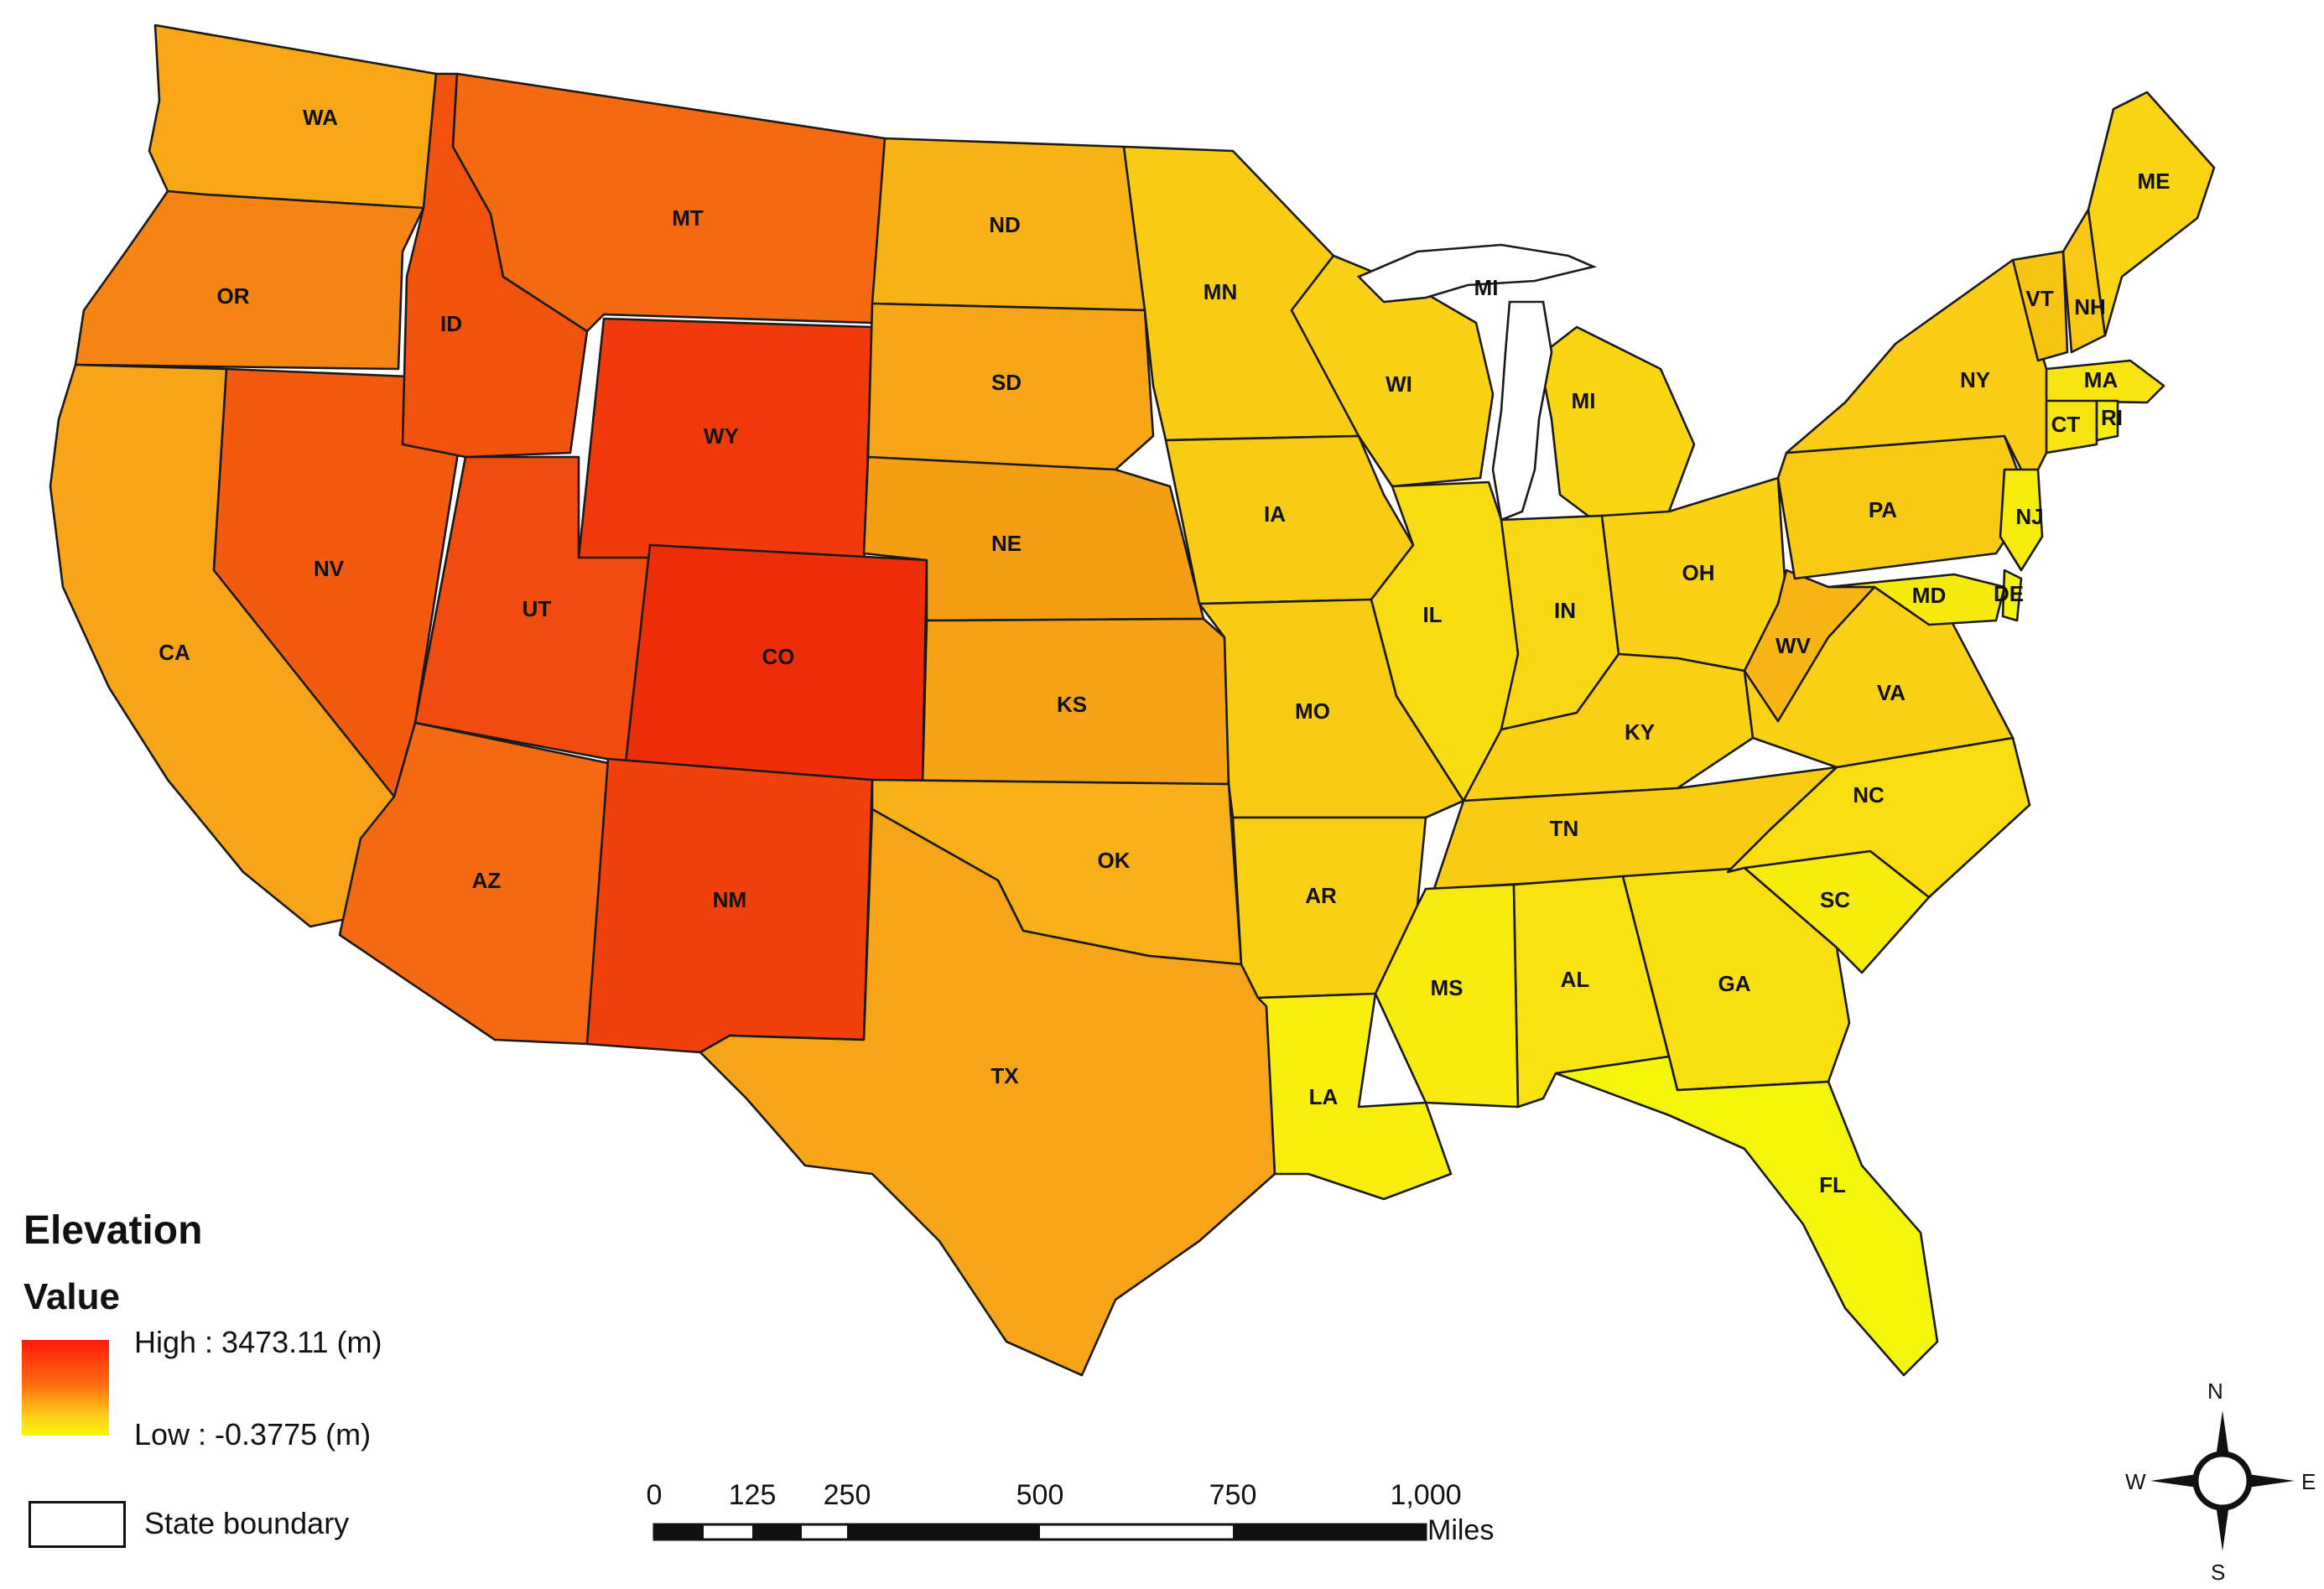 This screenshot has height=1589, width=2324. I want to click on state-md, so click(1916, 599).